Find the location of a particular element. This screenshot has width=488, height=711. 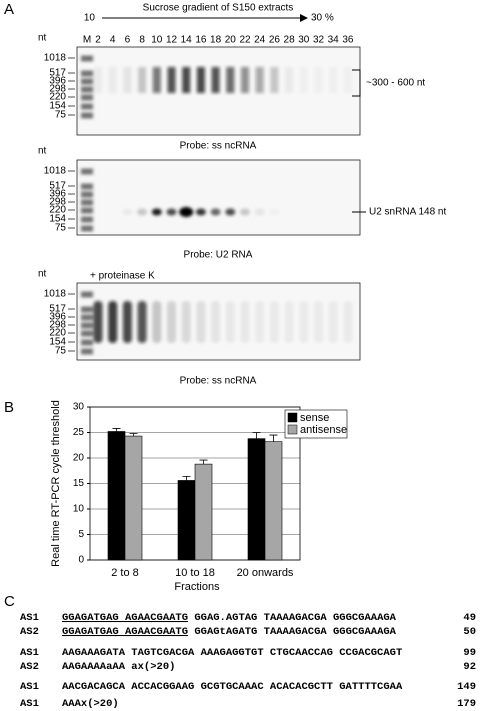

y-tick-label: 30 is located at coordinates (79, 407).